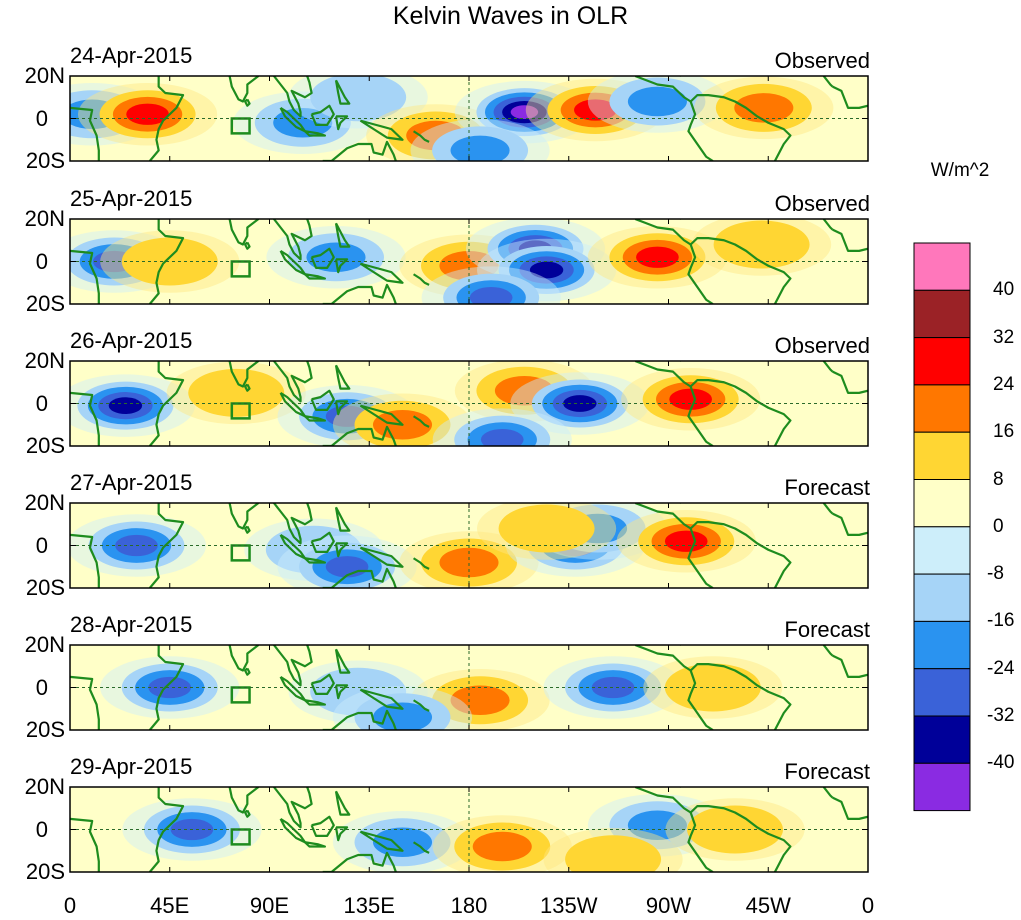  I want to click on colorbar-tick-label: 32, so click(1004, 337).